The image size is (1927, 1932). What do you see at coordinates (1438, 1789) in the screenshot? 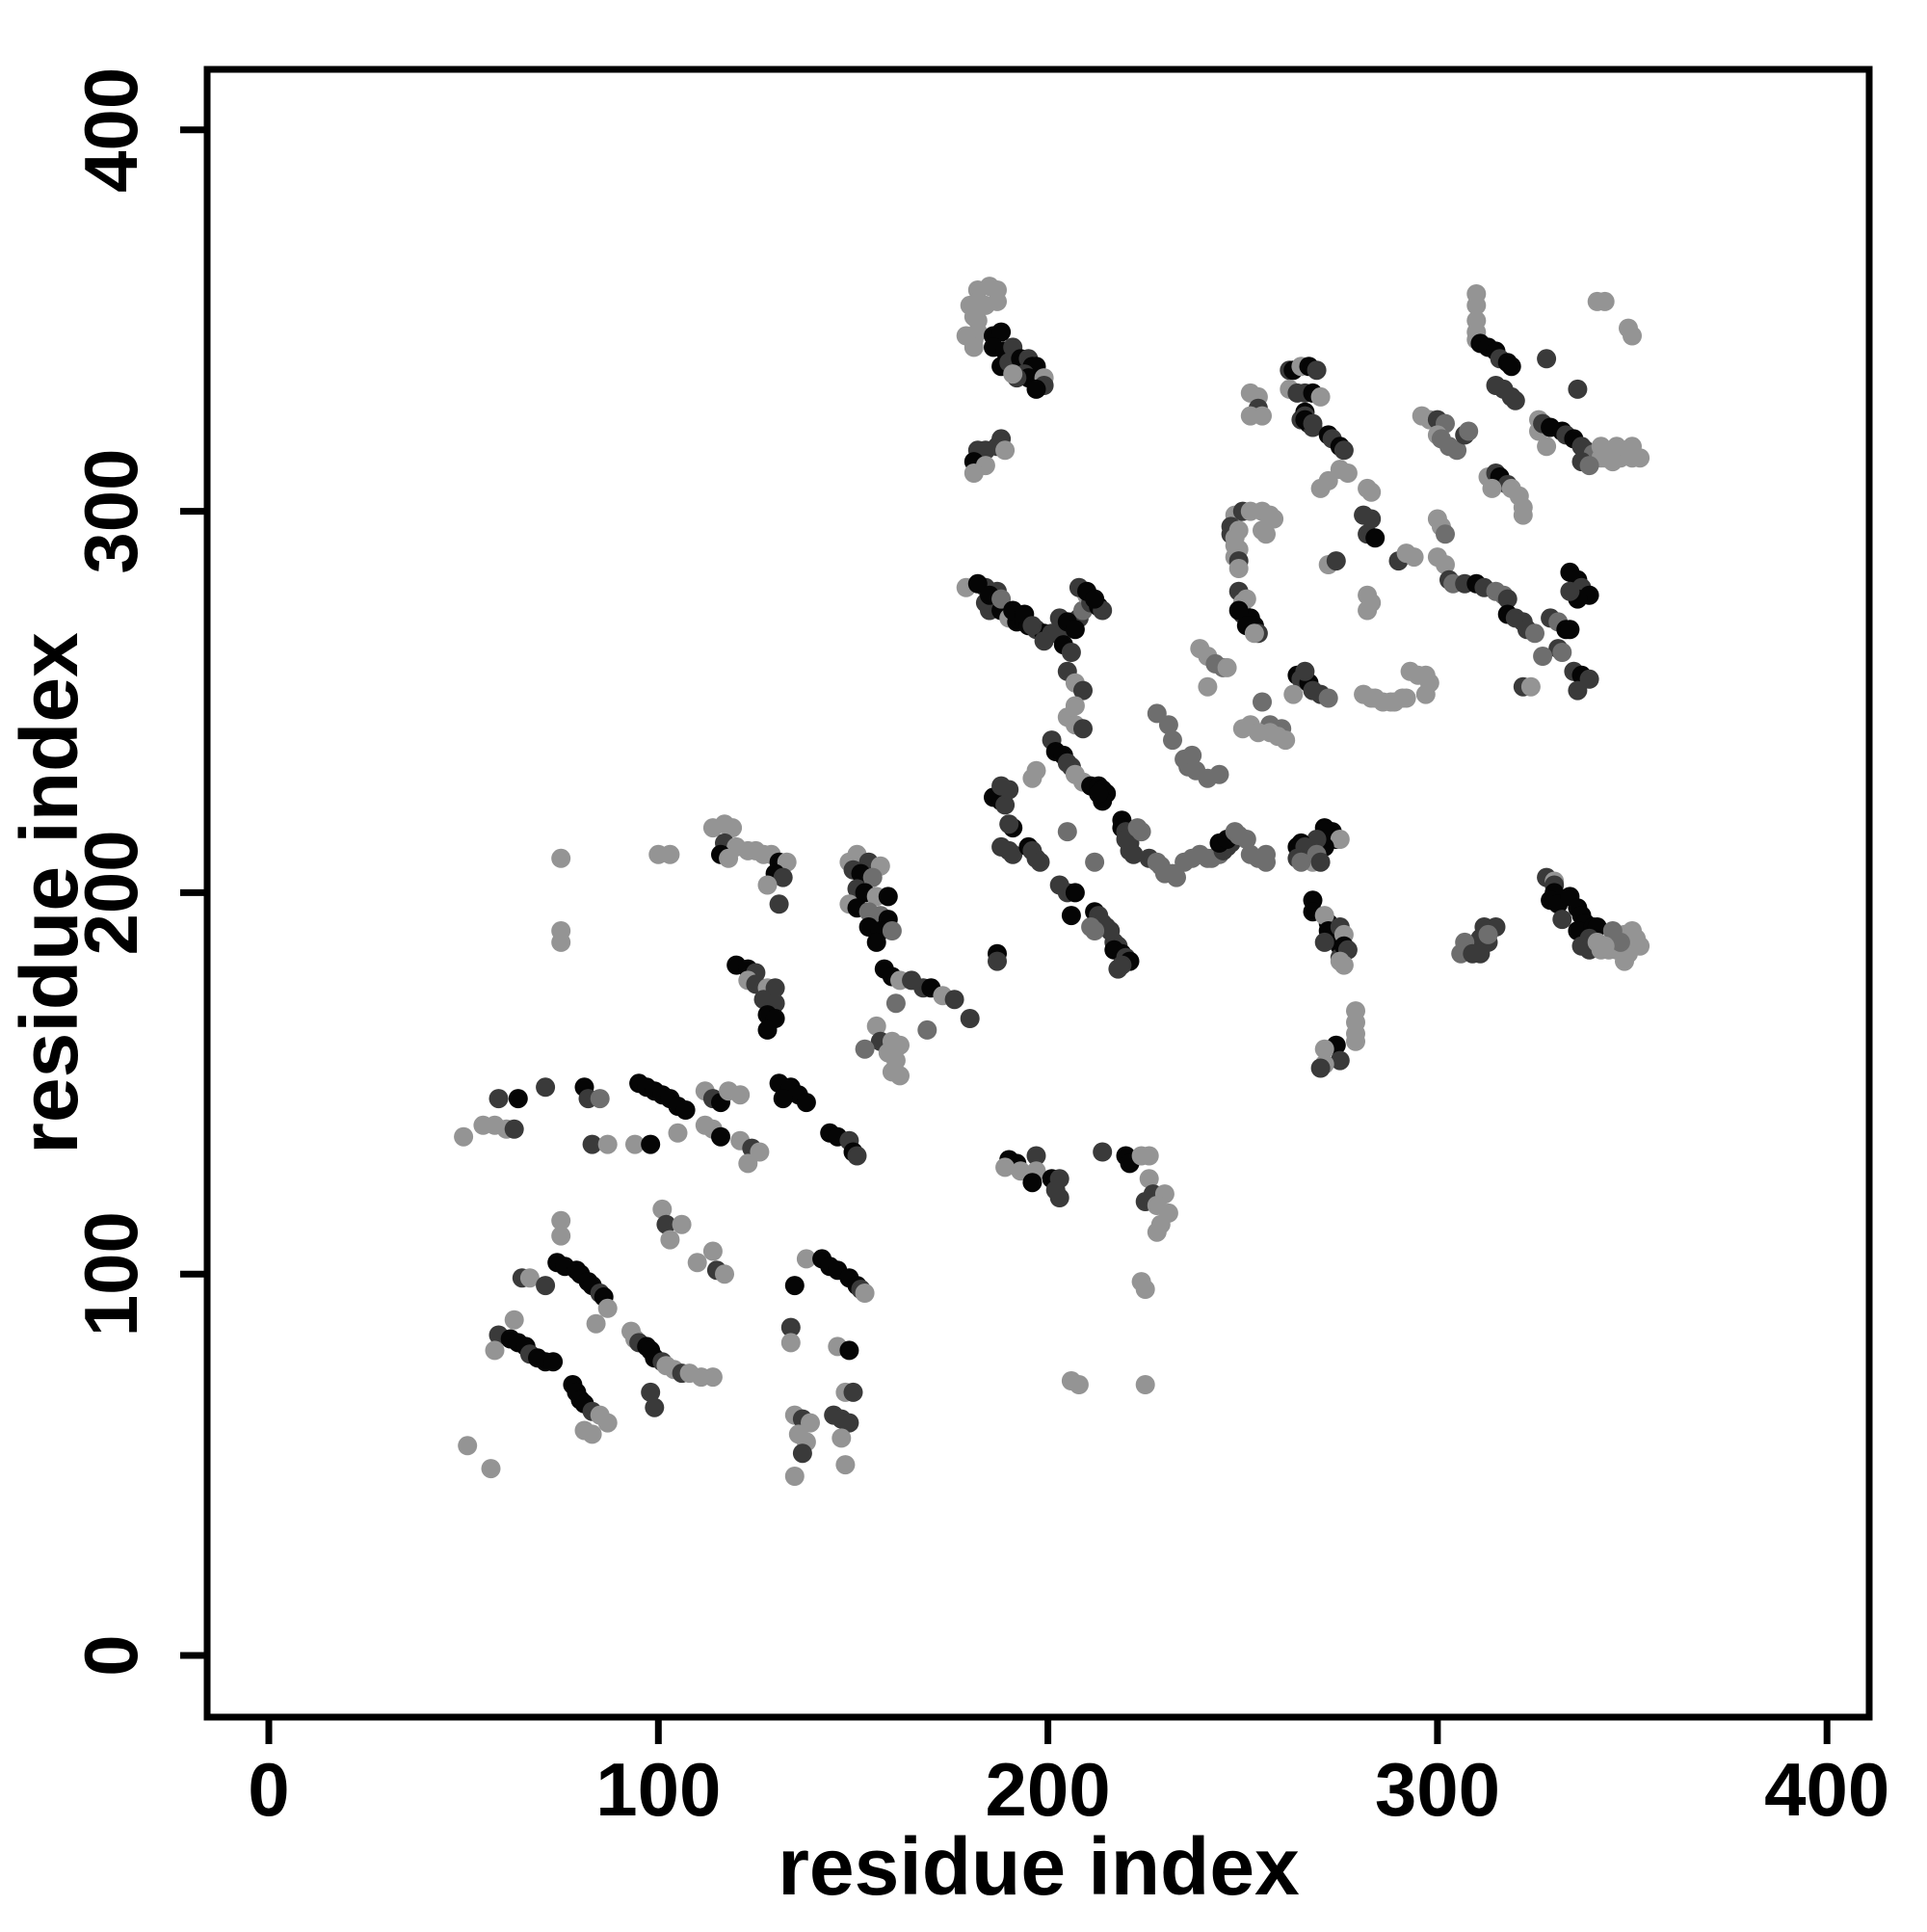
I see `x-tick-label: 300` at bounding box center [1438, 1789].